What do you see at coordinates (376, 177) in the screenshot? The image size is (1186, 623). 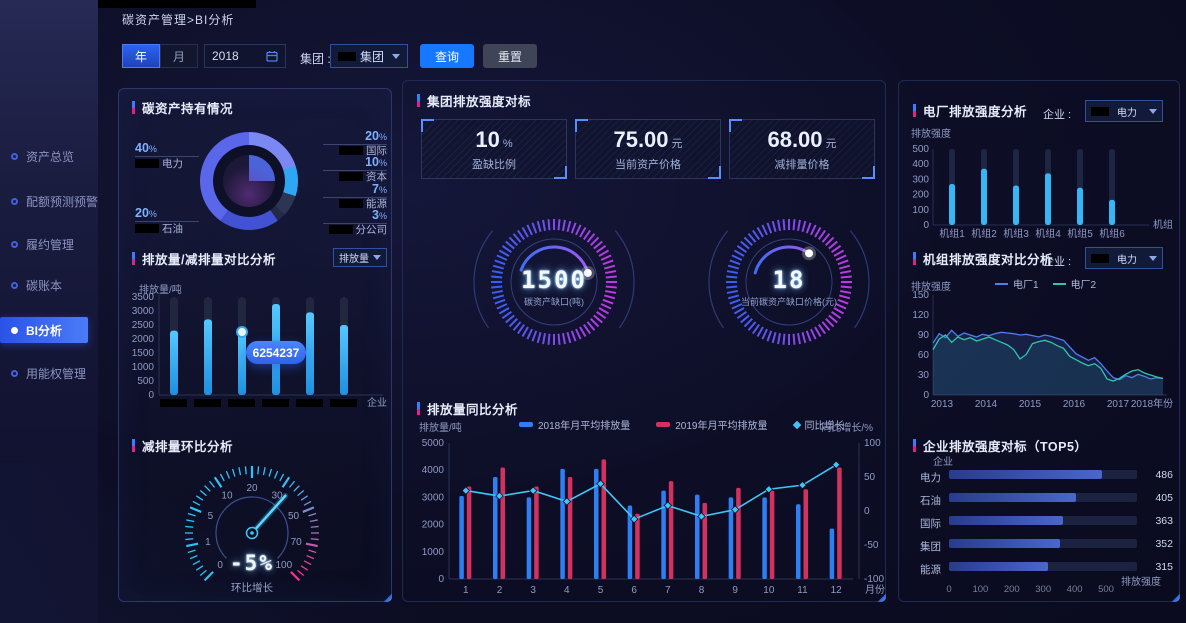 I see `pie-label-text: 资本` at bounding box center [376, 177].